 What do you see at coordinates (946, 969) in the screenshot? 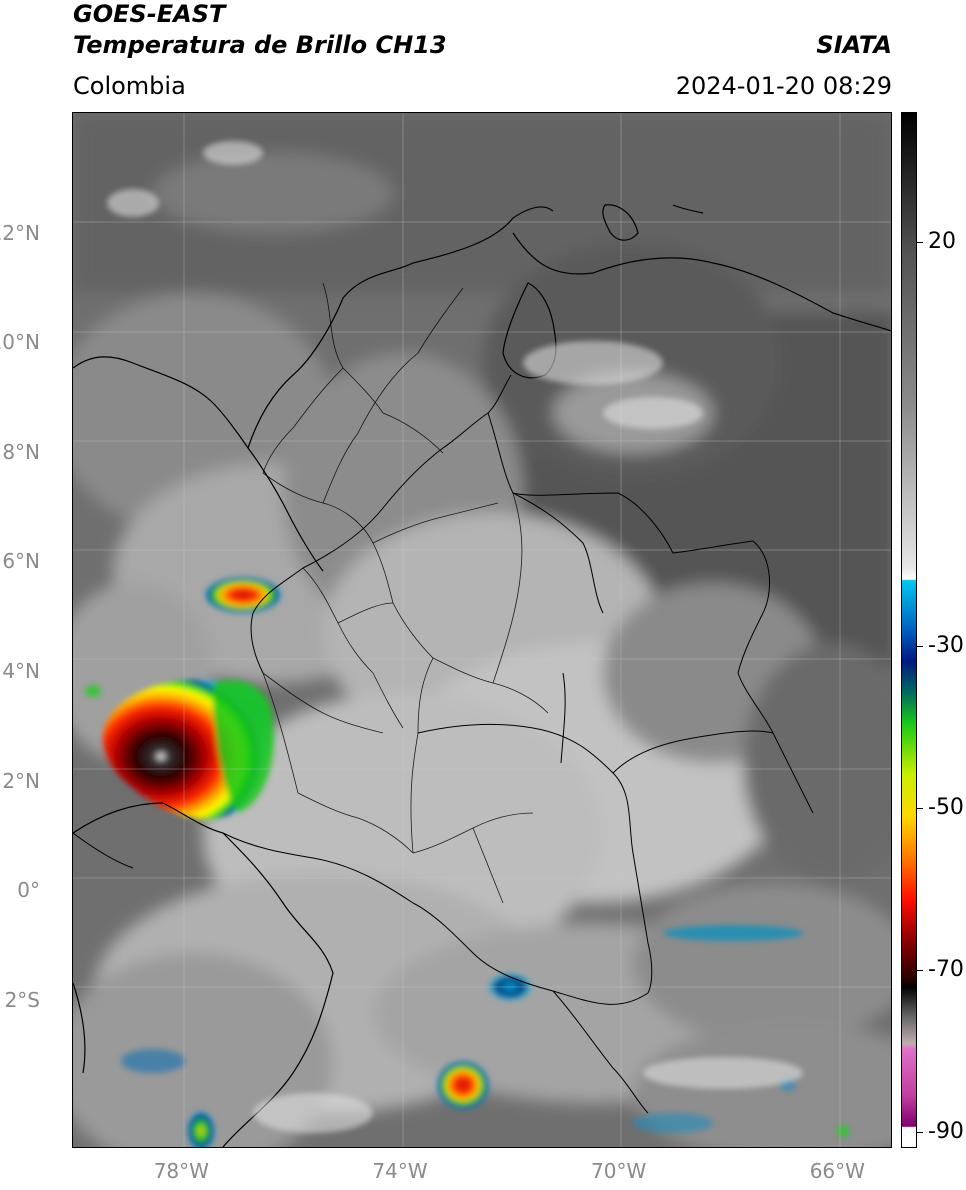
I see `colorbar-tick-label: -70` at bounding box center [946, 969].